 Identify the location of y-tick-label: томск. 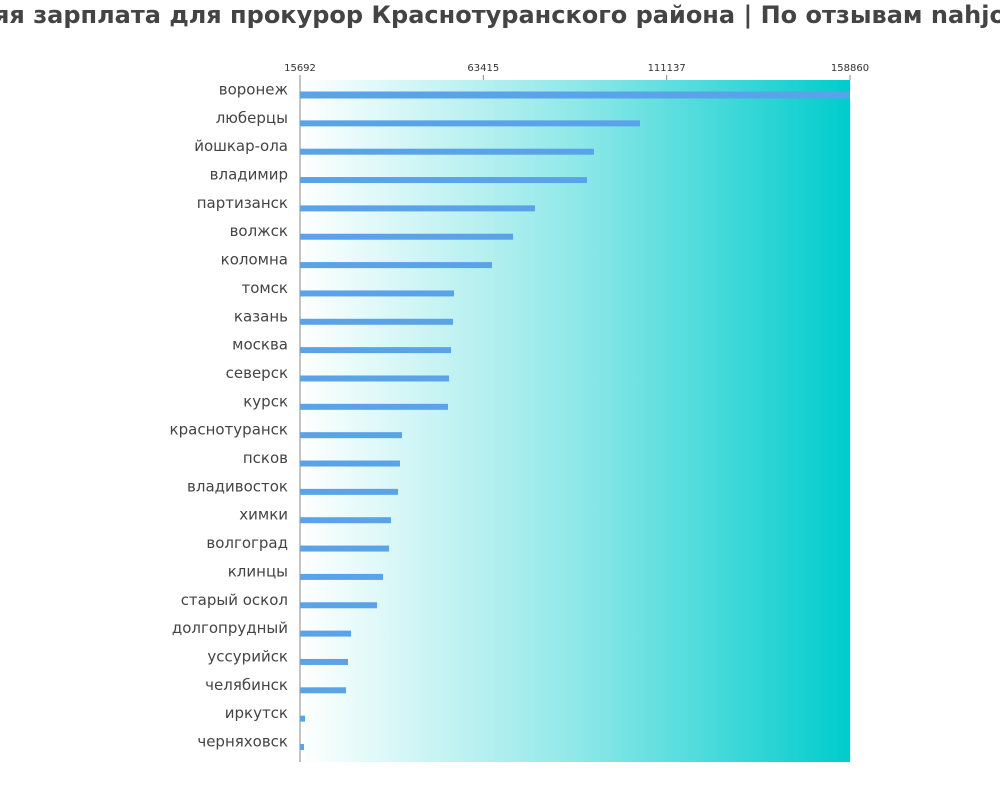
(264, 288).